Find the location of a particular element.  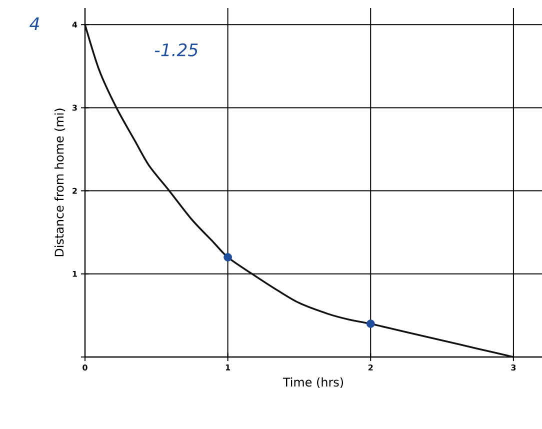

x-axis-title: Time (hrs) is located at coordinates (313, 382).